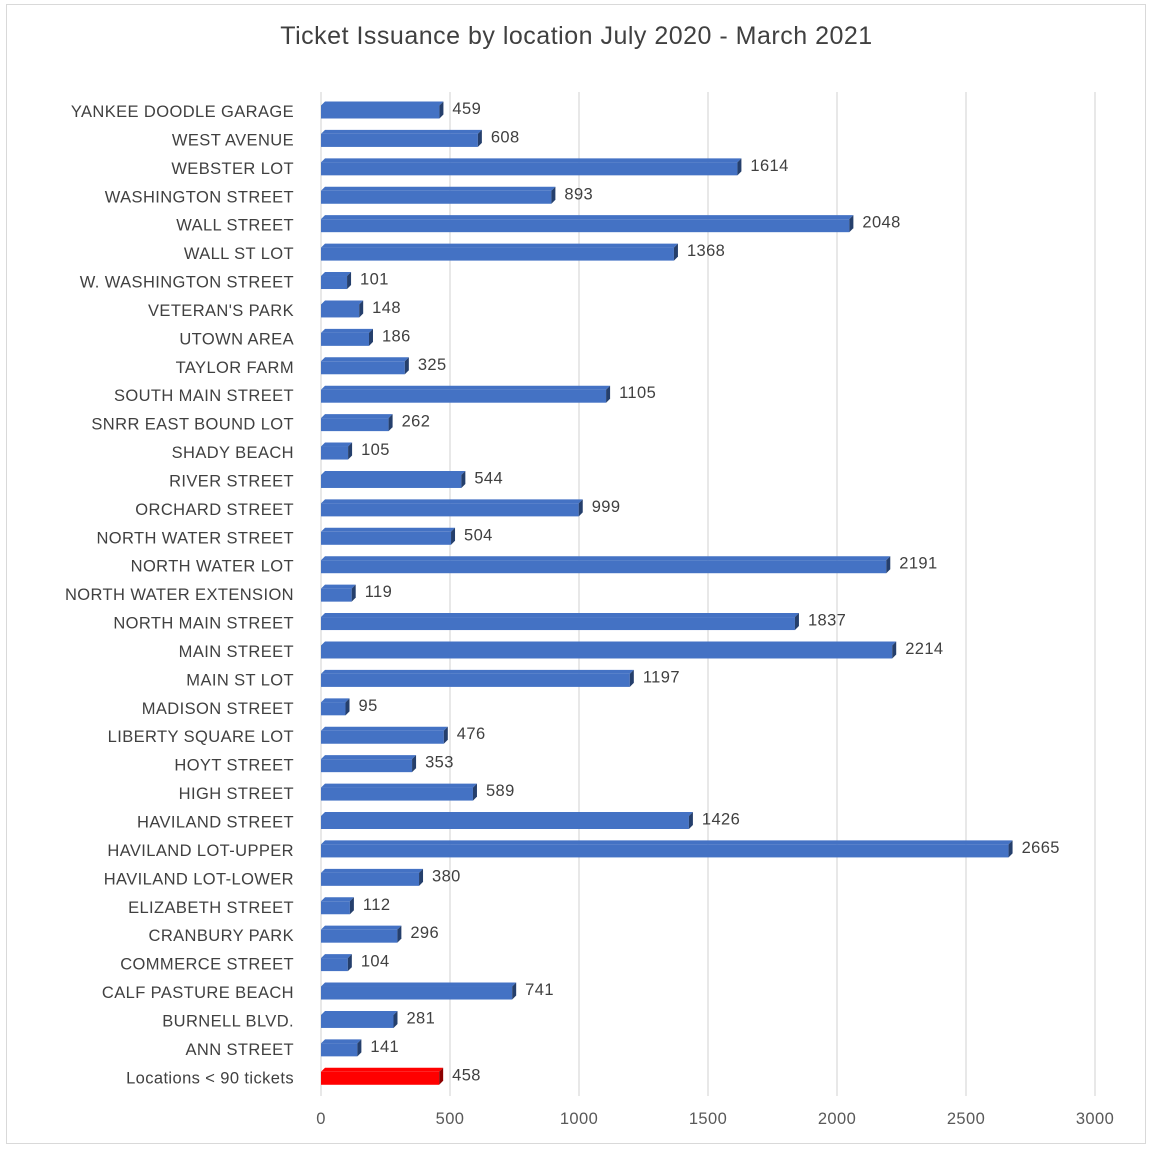 The image size is (1153, 1149). I want to click on data-label: 893, so click(578, 194).